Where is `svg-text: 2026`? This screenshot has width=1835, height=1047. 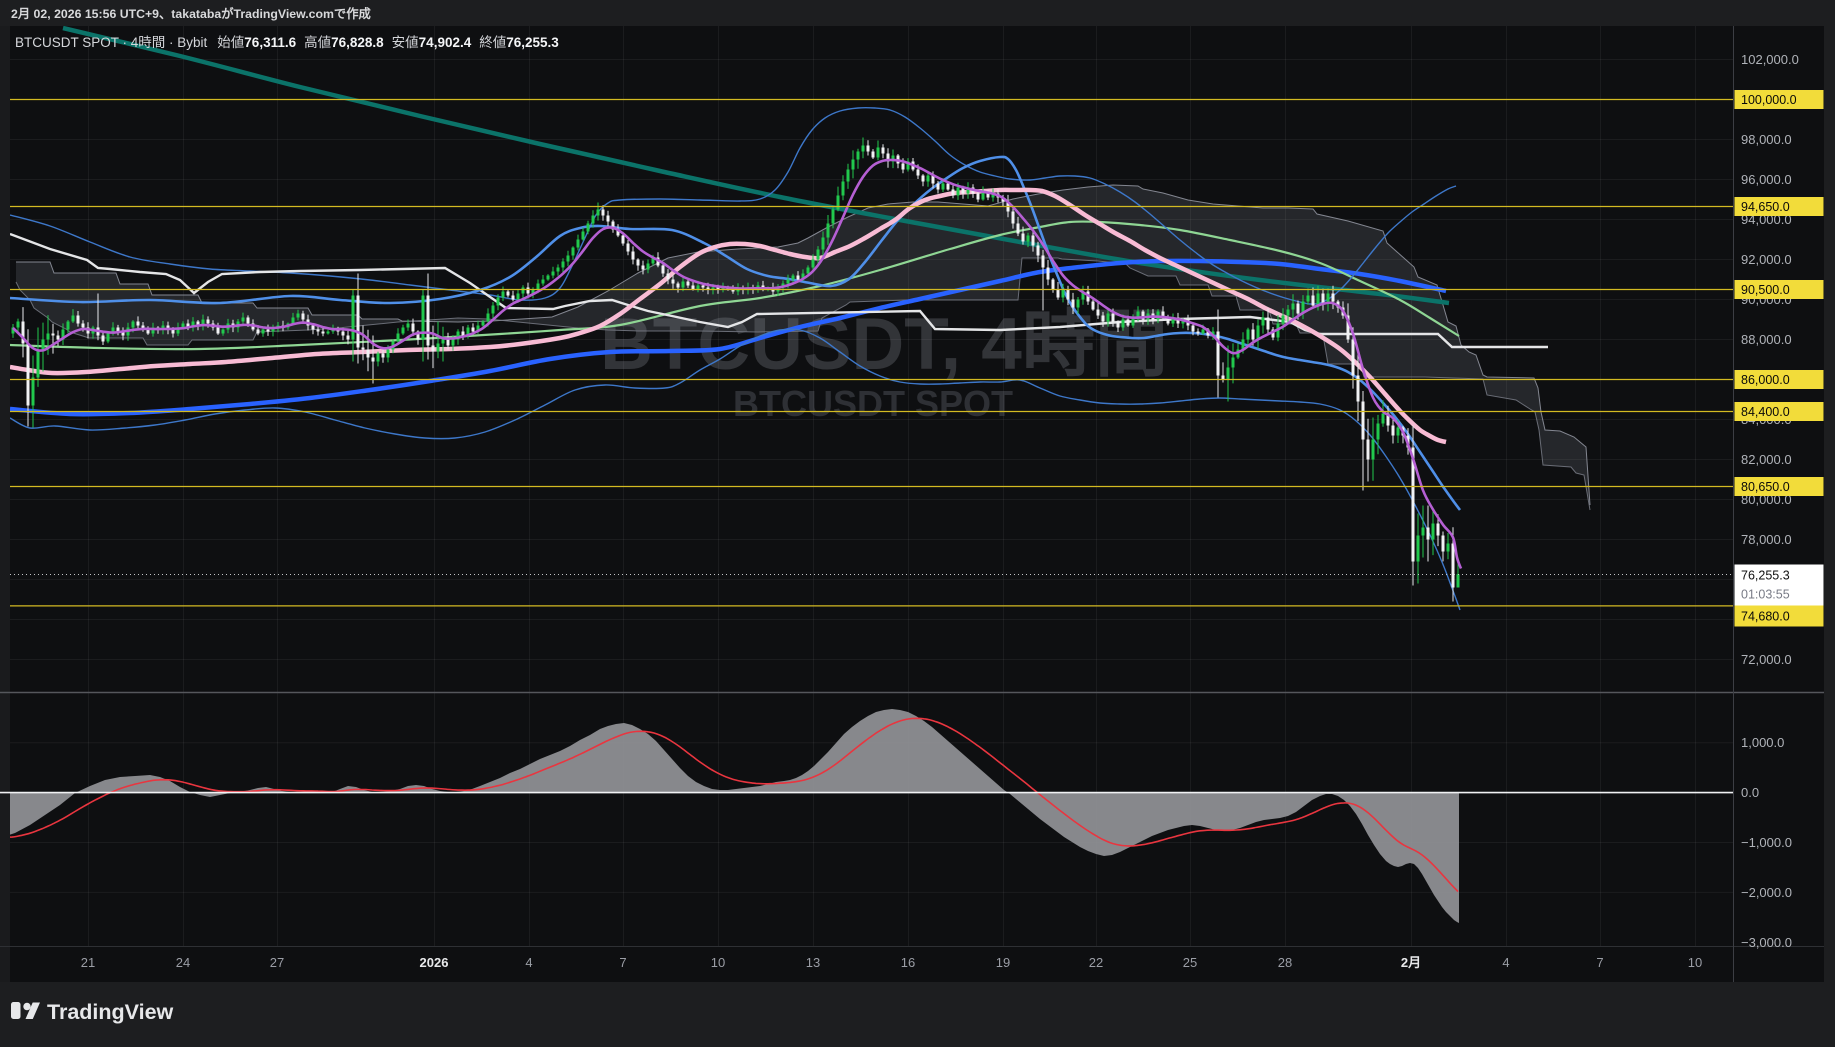
svg-text: 2026 is located at coordinates (434, 962).